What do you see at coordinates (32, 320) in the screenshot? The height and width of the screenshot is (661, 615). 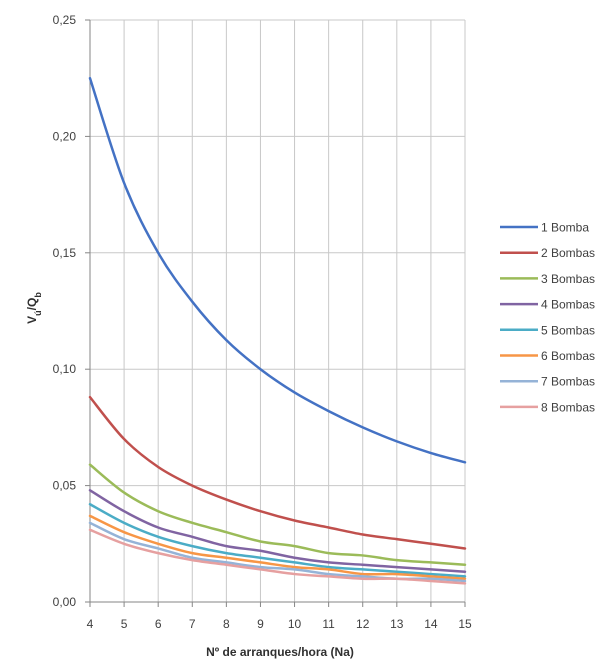 I see `y-axis-title-main: V` at bounding box center [32, 320].